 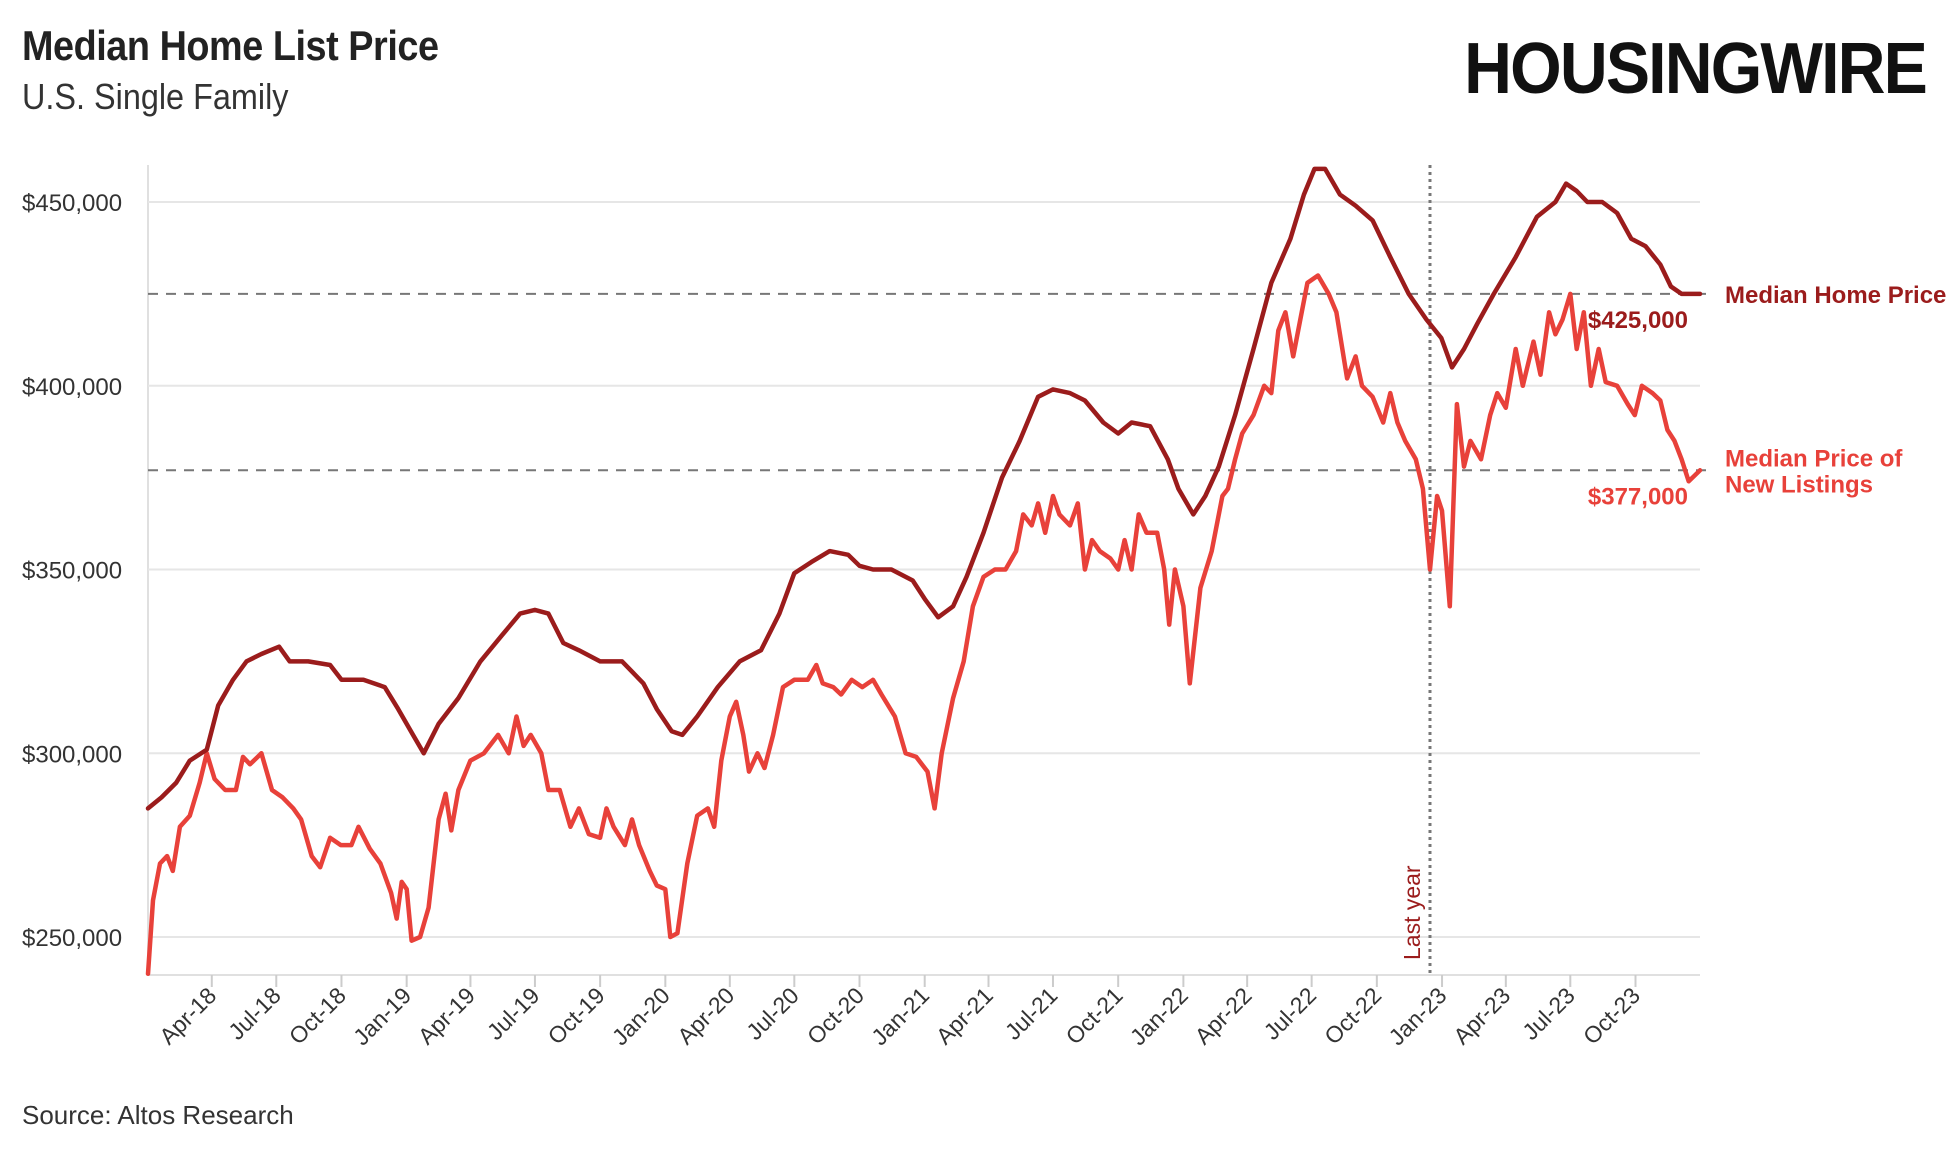 What do you see at coordinates (1481, 1015) in the screenshot?
I see `x-tick-label: Apr-23` at bounding box center [1481, 1015].